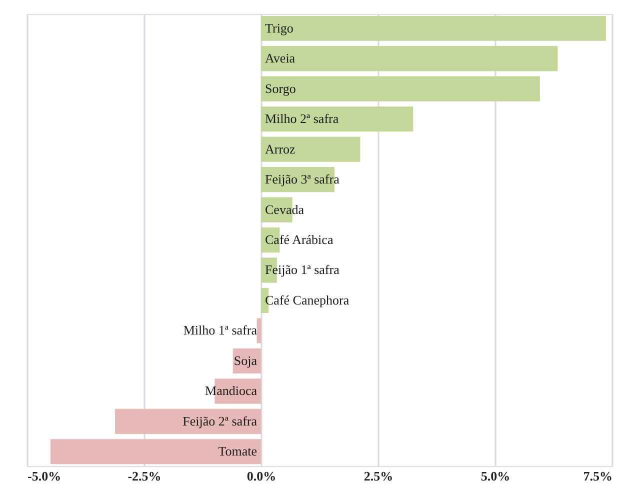 The image size is (633, 486). What do you see at coordinates (495, 476) in the screenshot?
I see `x-tick-label: 5.0%` at bounding box center [495, 476].